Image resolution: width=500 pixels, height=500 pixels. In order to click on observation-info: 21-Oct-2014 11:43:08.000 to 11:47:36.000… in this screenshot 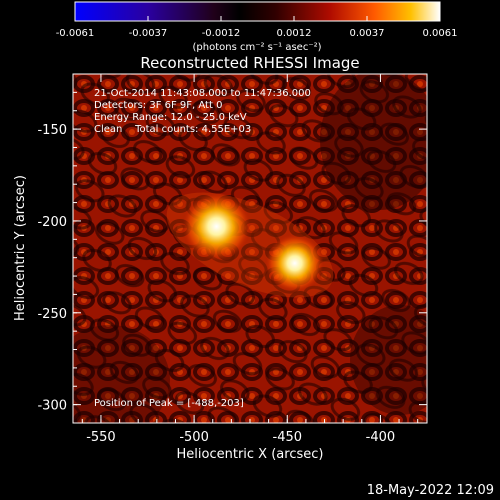, I will do `click(202, 111)`.